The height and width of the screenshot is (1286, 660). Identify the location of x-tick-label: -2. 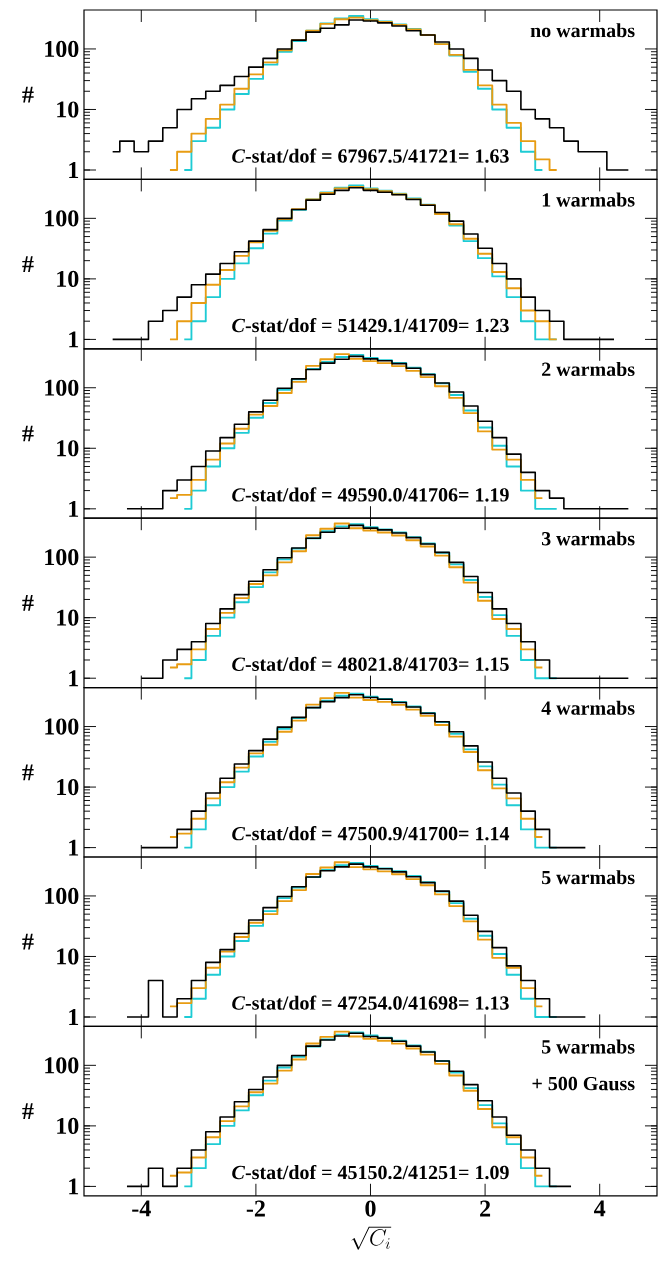
(255, 1208).